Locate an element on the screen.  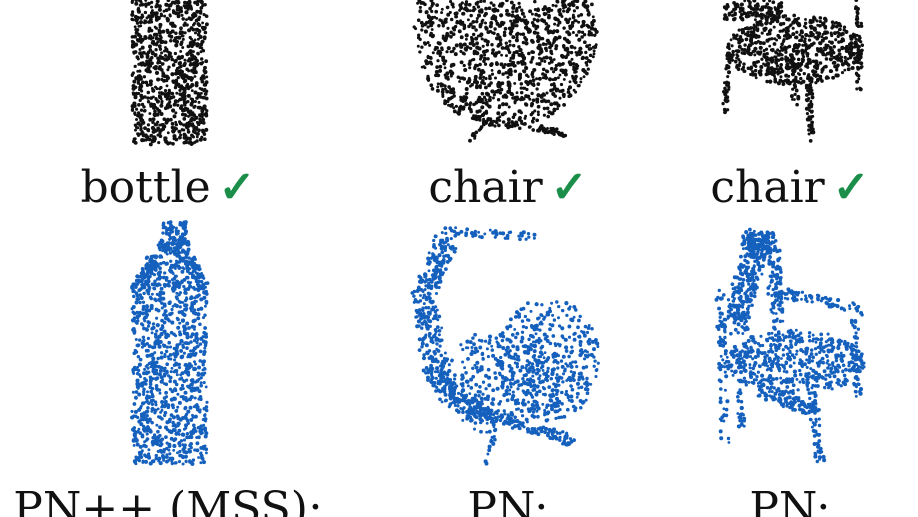
caption-bottom-pn-2: PN: is located at coordinates (789, 502).